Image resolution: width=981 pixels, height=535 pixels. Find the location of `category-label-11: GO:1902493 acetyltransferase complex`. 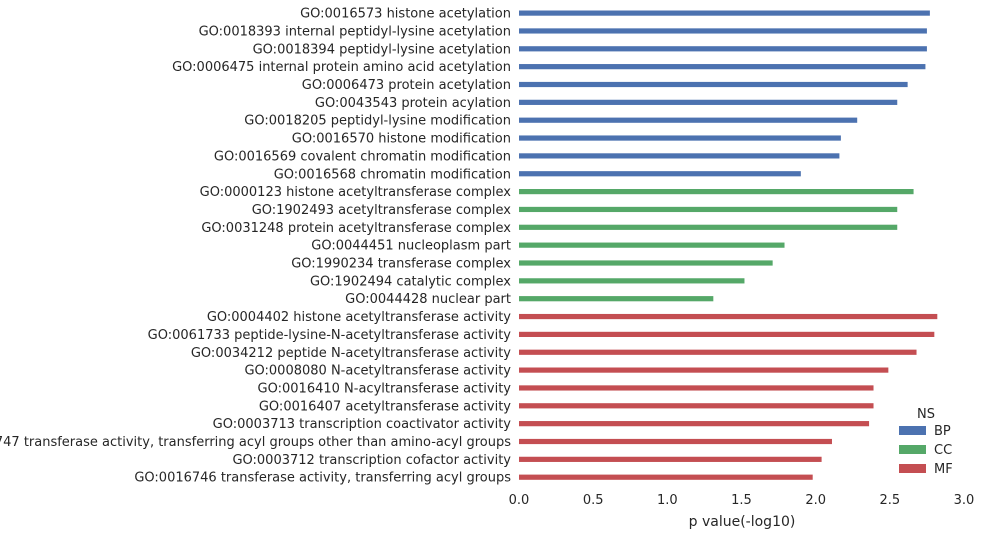

category-label-11: GO:1902493 acetyltransferase complex is located at coordinates (382, 210).